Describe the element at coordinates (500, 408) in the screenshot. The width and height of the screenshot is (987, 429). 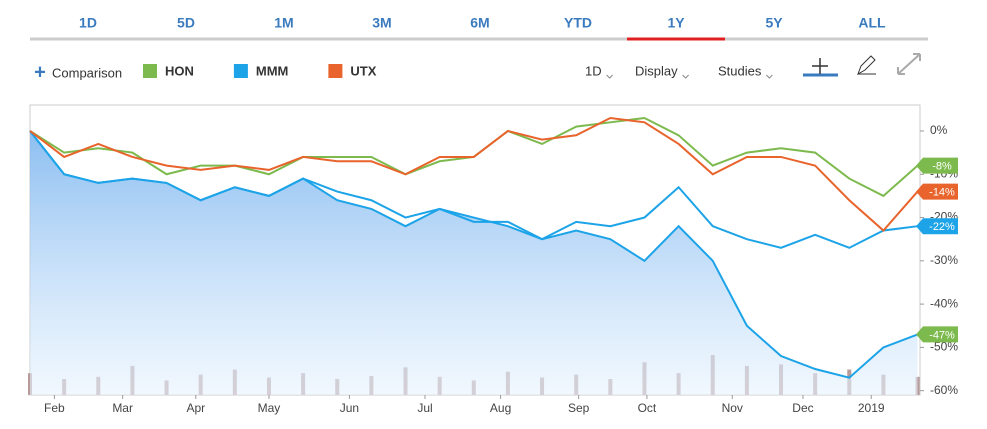
I see `x-tick-label: Aug` at that location.